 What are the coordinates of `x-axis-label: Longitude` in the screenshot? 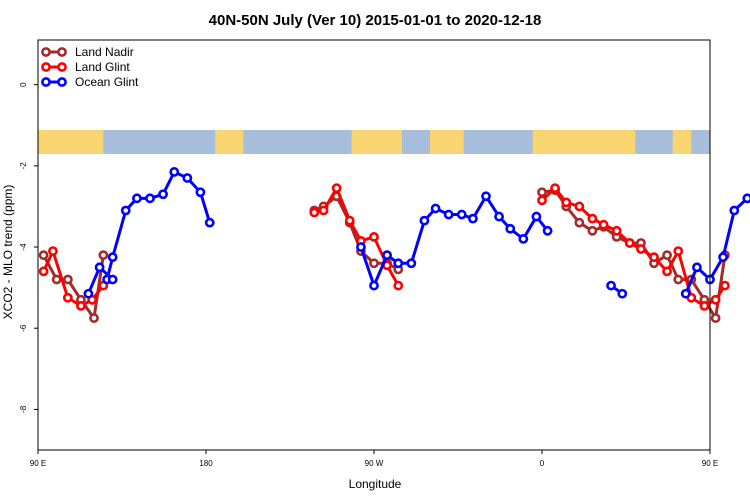 It's located at (375, 484).